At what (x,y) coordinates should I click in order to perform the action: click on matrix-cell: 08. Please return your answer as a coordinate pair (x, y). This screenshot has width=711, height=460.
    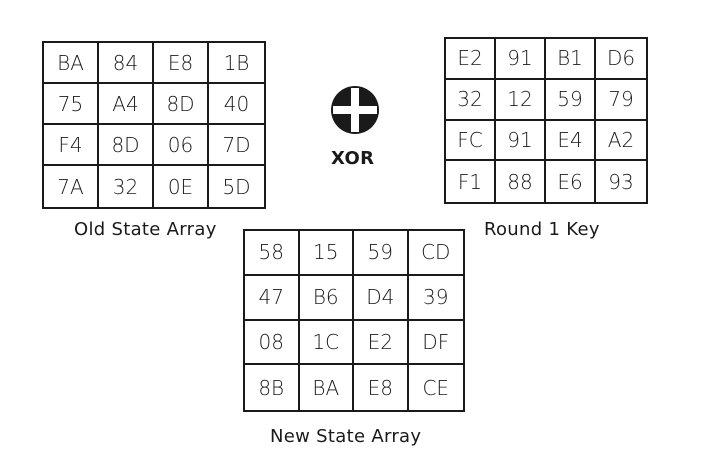
    Looking at the image, I should click on (272, 343).